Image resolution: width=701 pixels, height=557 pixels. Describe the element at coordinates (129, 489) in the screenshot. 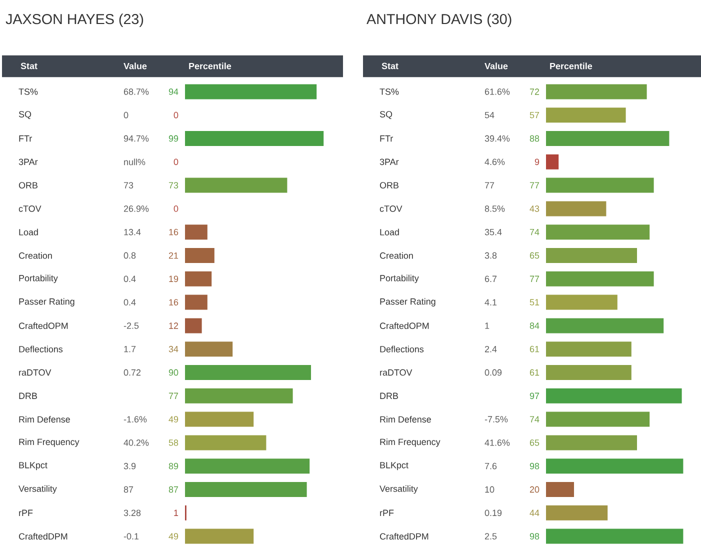

I see `text: 87` at that location.